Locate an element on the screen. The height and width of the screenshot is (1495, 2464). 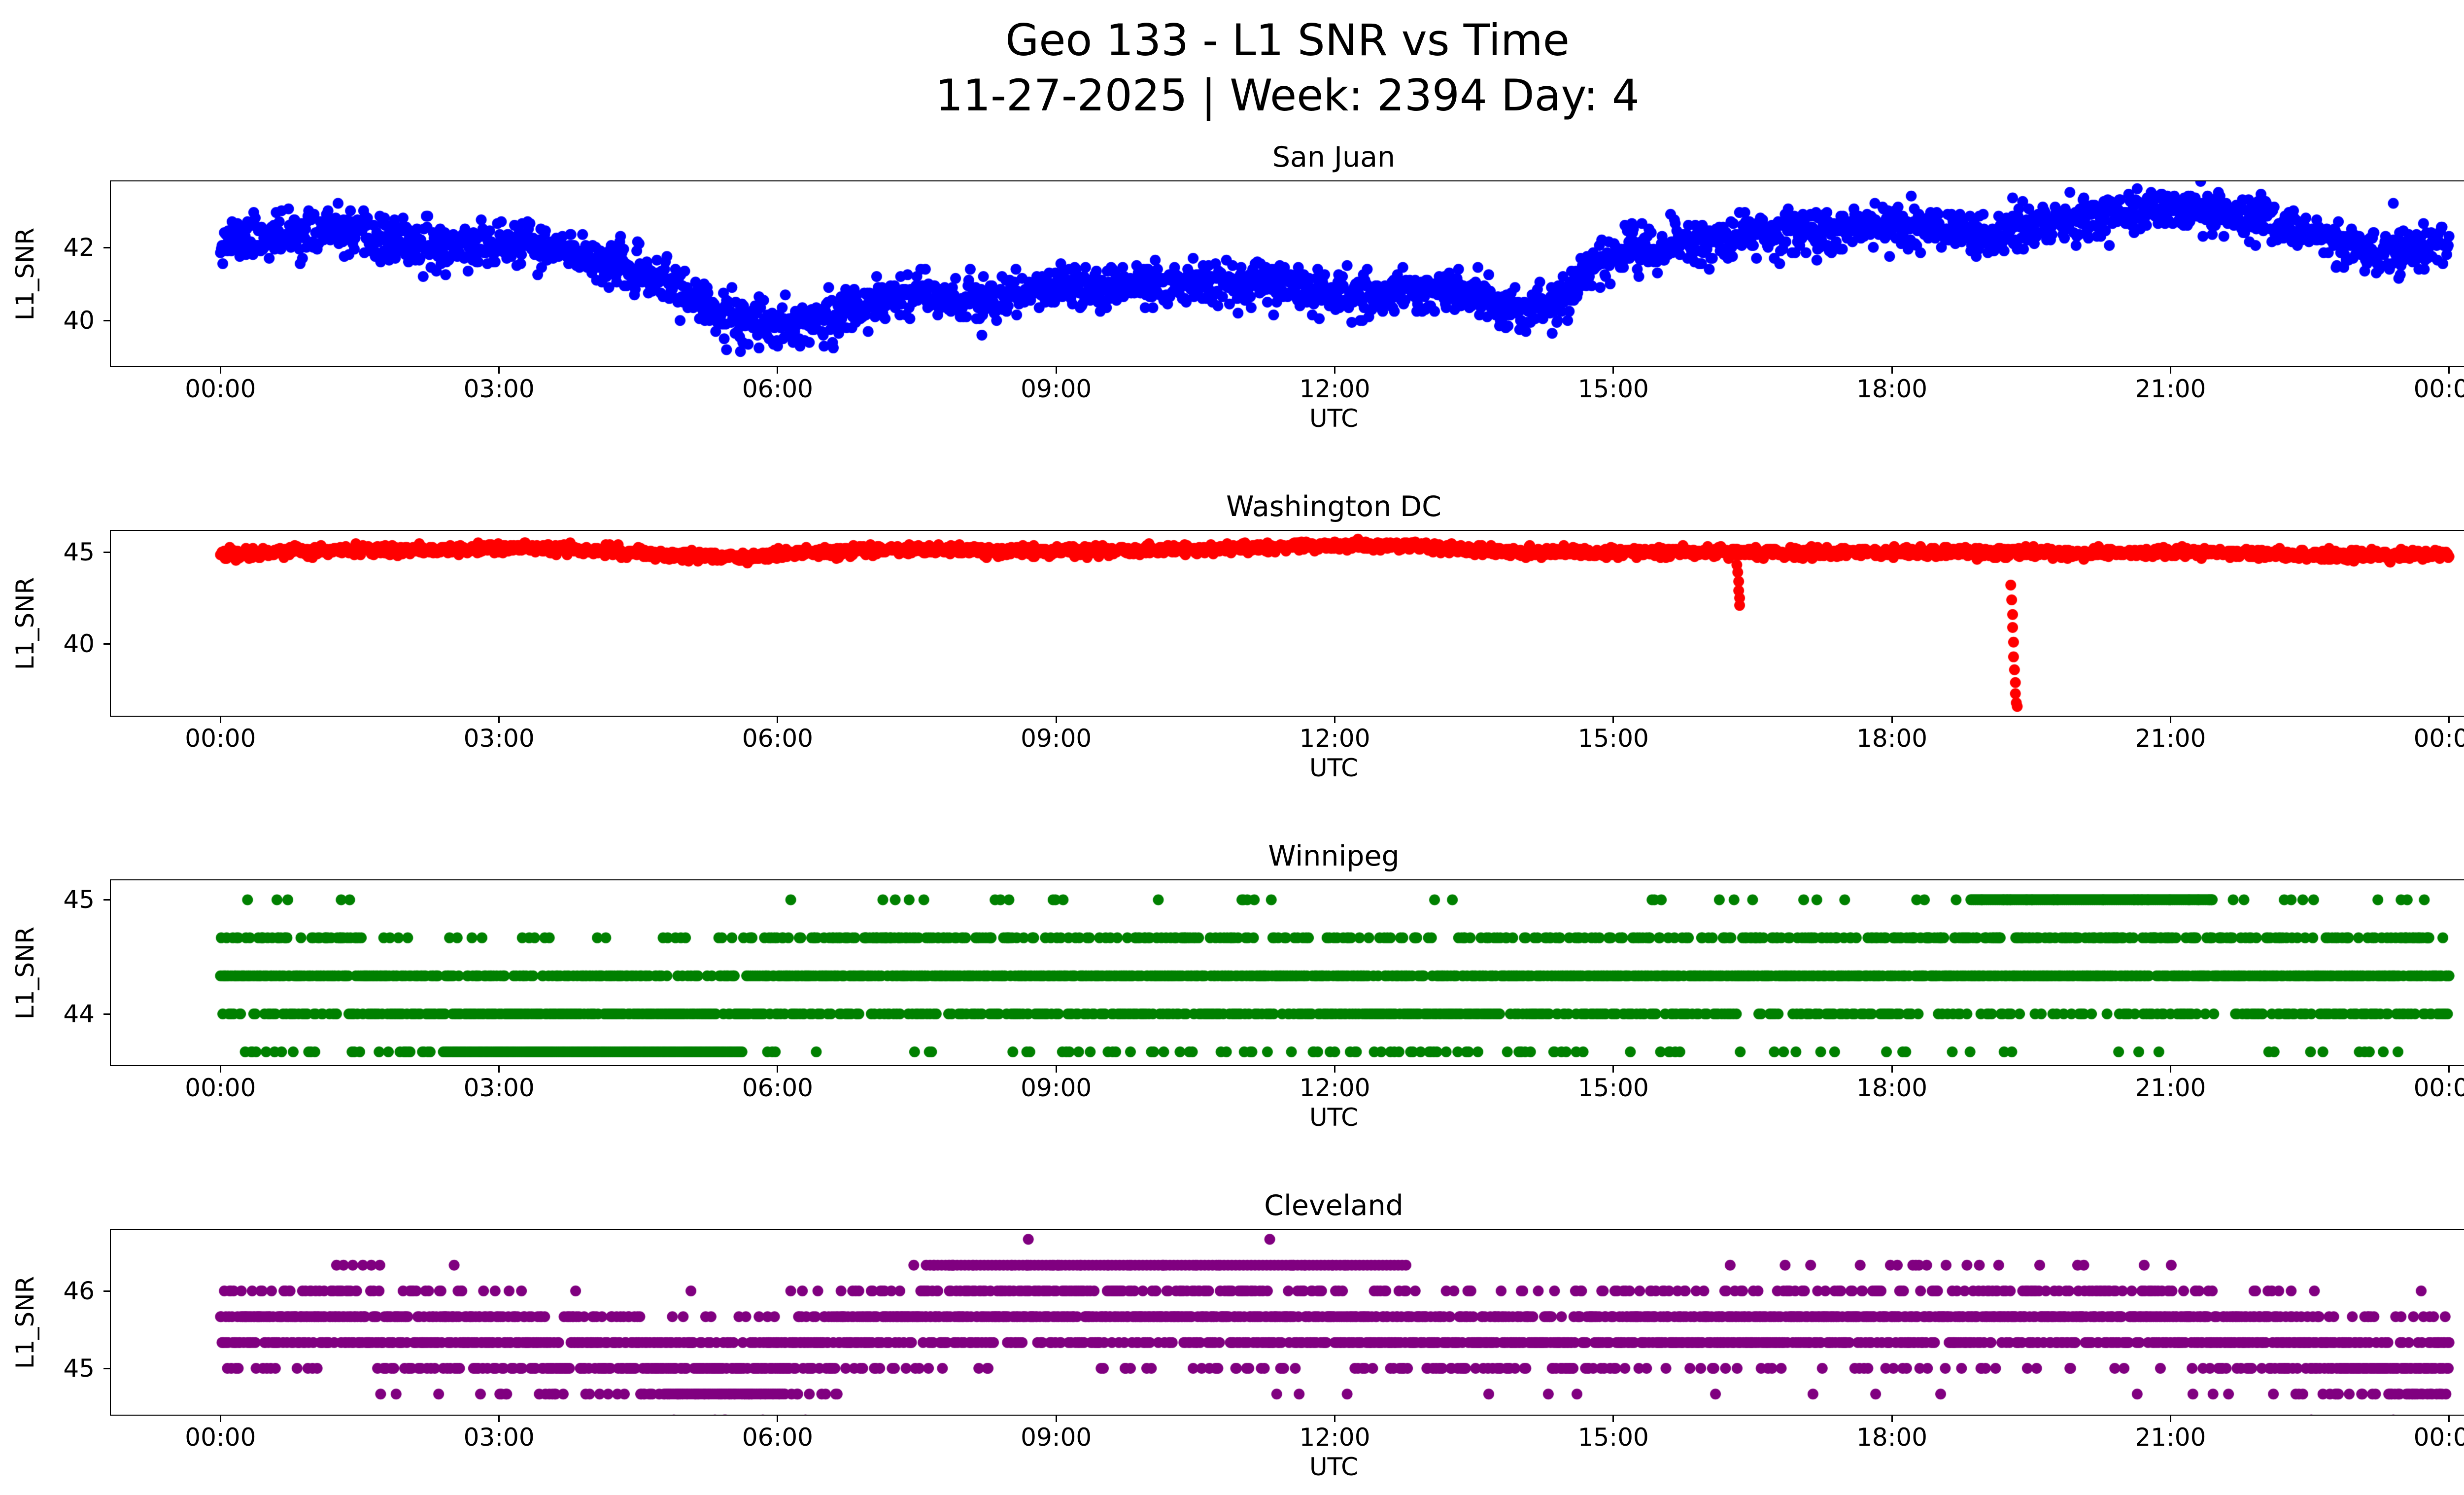
figure-title-line1: Geo 133 - L1 SNR vs Time is located at coordinates (1287, 40).